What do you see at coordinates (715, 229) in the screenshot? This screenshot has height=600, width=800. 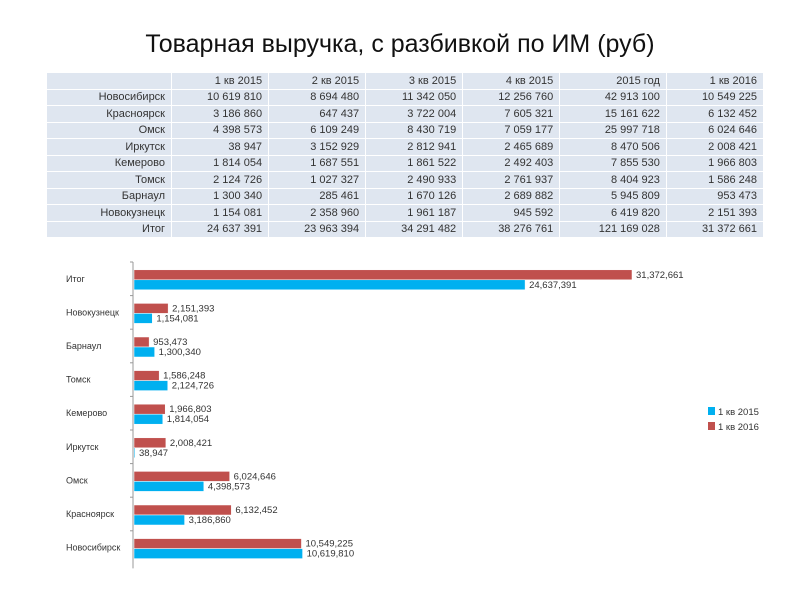 I see `table-cell: 31 372 661` at bounding box center [715, 229].